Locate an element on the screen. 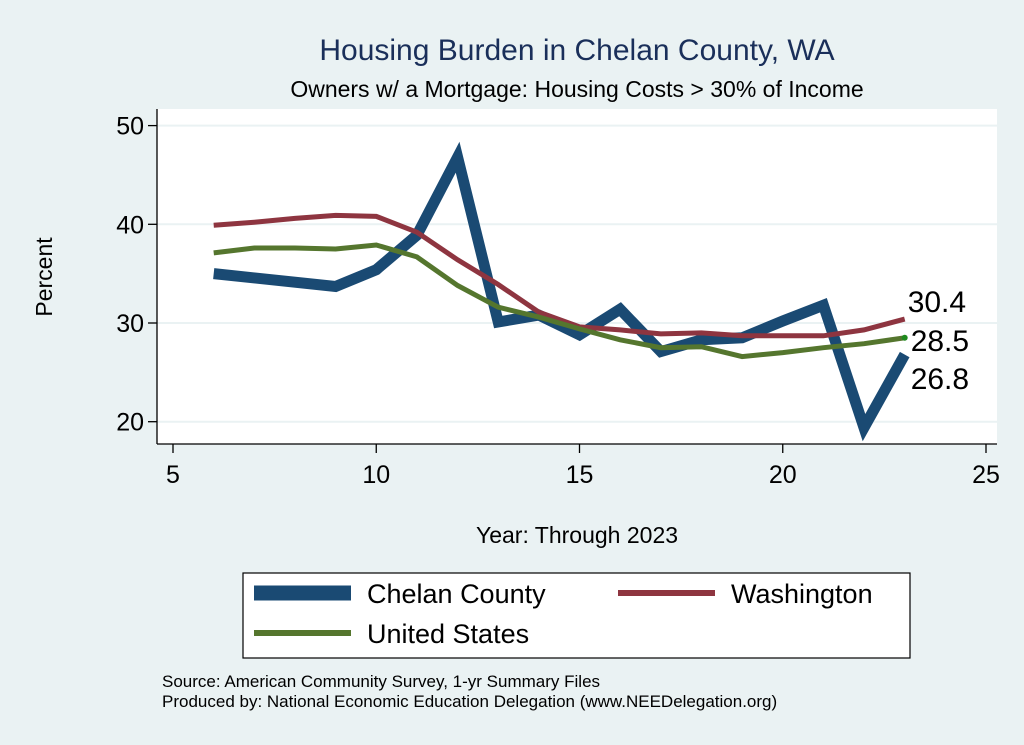 The height and width of the screenshot is (745, 1024). series-endpoint-marker is located at coordinates (904, 337).